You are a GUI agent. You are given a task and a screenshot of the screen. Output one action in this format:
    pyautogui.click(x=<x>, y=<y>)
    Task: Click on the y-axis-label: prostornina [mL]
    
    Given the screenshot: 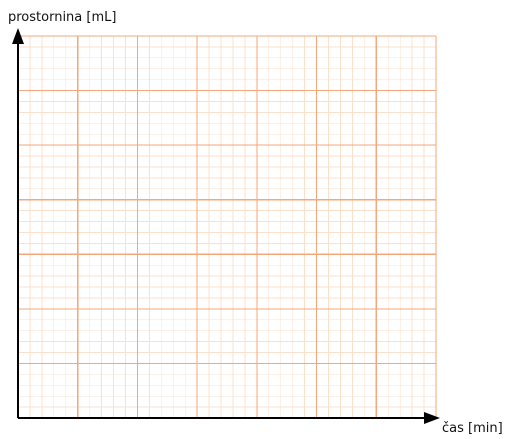 What is the action you would take?
    pyautogui.click(x=62, y=17)
    